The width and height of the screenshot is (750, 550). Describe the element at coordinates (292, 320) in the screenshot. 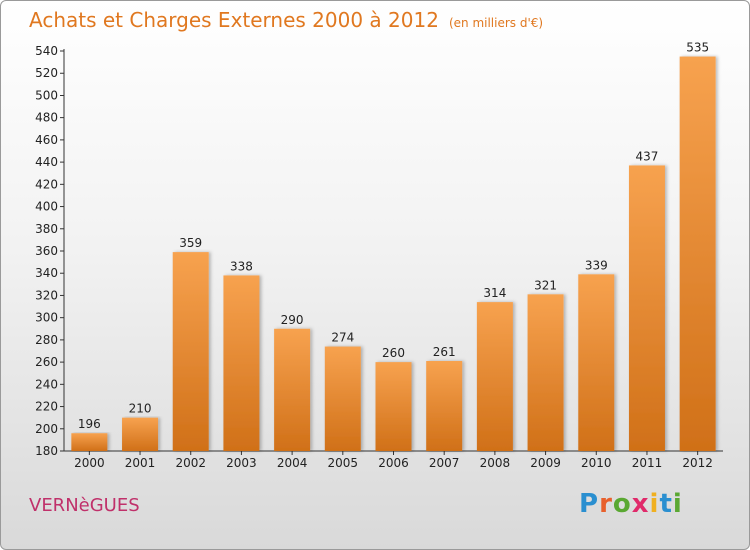

I see `bar-value-label: 290` at that location.